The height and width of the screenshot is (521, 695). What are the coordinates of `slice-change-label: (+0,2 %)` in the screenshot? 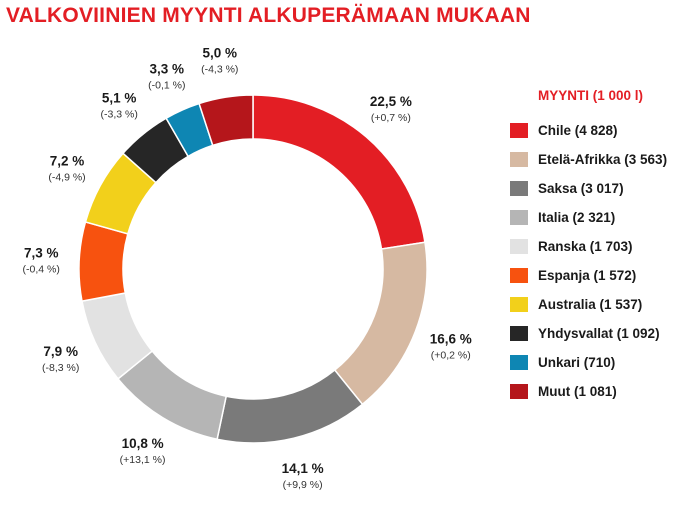 It's located at (451, 355).